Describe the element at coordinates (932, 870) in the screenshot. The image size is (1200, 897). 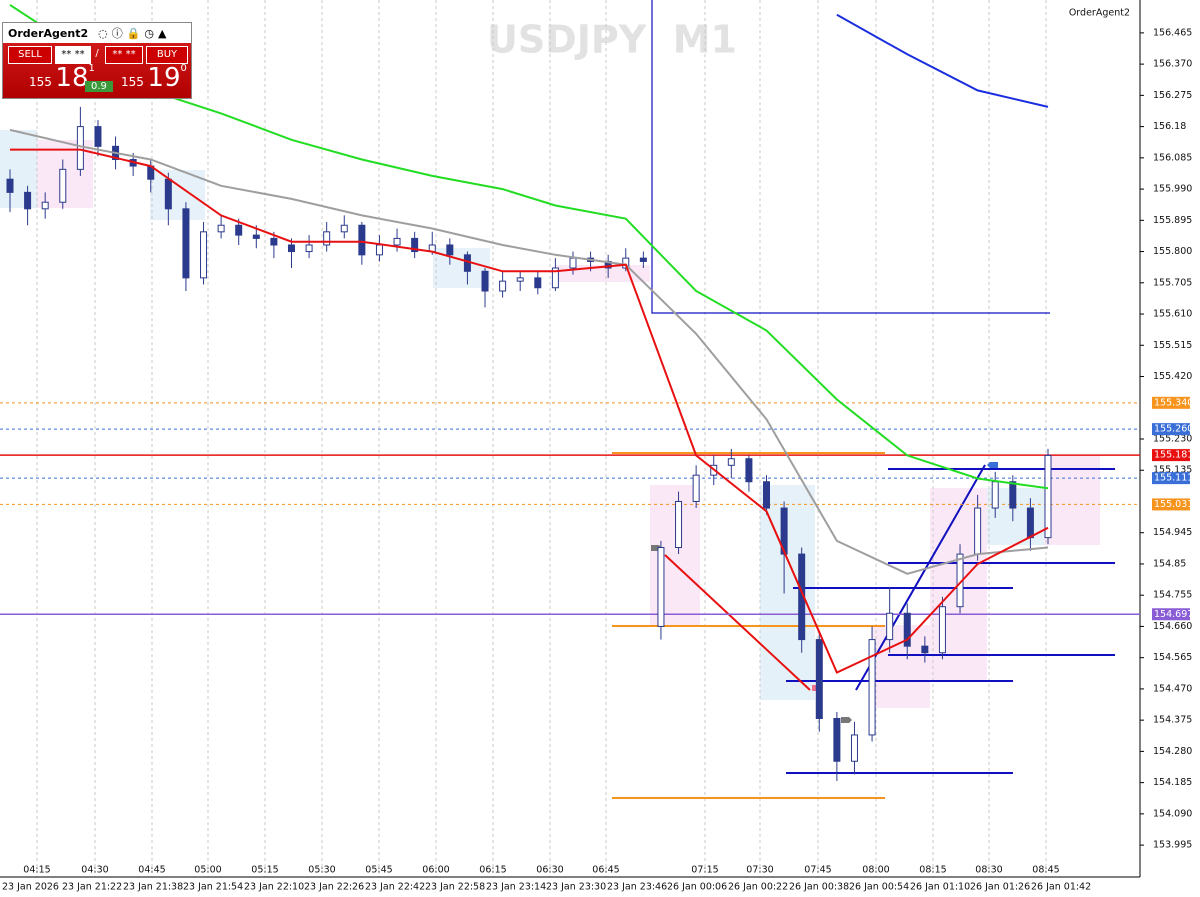
I see `x-tick-label: 08:15` at that location.